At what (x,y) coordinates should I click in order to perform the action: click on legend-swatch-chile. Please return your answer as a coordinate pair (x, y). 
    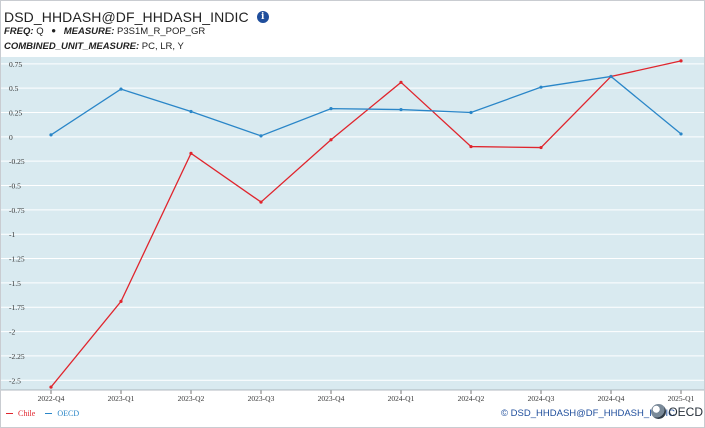
    Looking at the image, I should click on (9, 413).